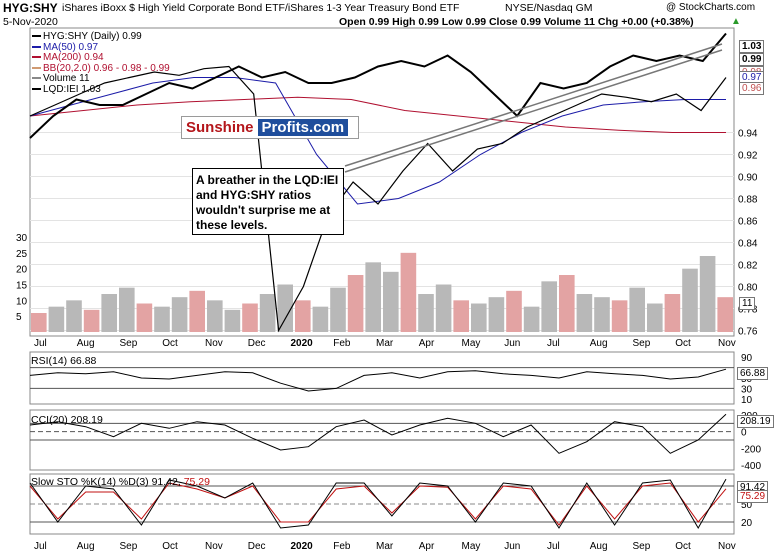 The height and width of the screenshot is (552, 780). What do you see at coordinates (101, 58) in the screenshot?
I see `legend-item: MA(200) 0.94` at bounding box center [101, 58].